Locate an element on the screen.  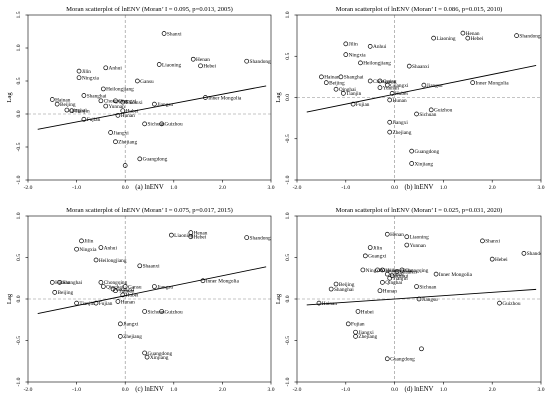
point-label: Shanghai is located at coordinates (344, 290).